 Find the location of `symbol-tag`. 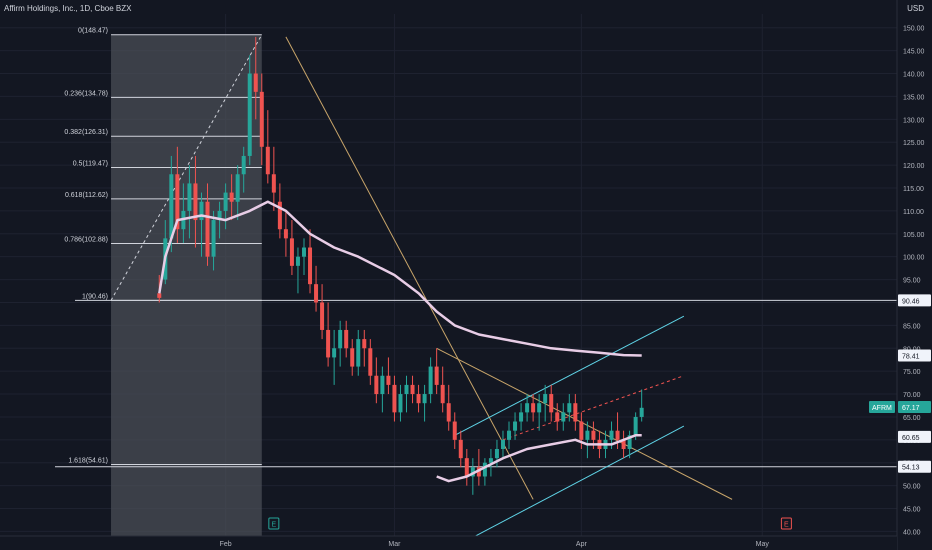

symbol-tag is located at coordinates (882, 407).